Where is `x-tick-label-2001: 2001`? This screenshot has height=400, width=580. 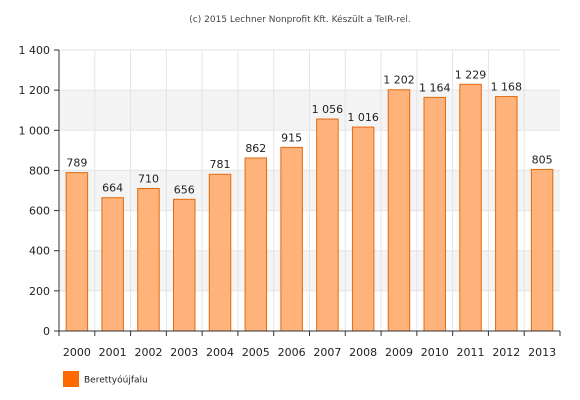
x-tick-label-2001: 2001 is located at coordinates (113, 352).